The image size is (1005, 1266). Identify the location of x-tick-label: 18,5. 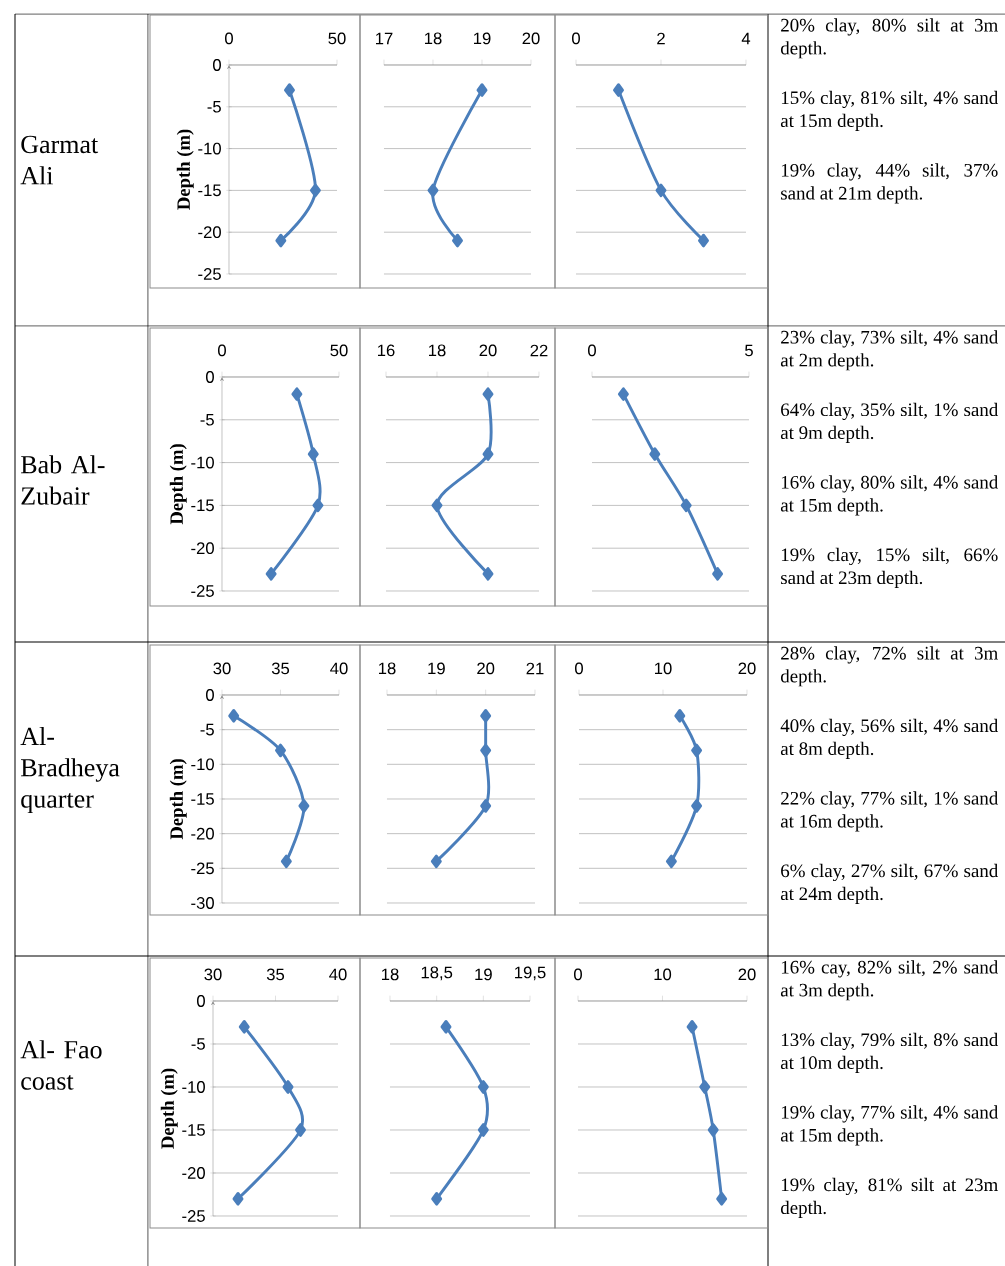
(437, 973).